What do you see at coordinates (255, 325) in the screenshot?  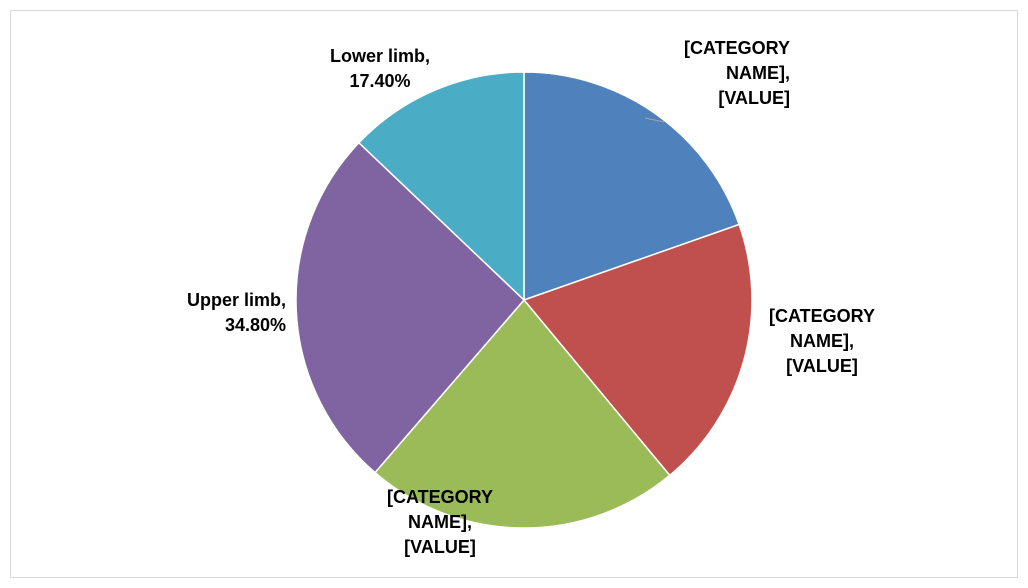 I see `label-value: 34.80%` at bounding box center [255, 325].